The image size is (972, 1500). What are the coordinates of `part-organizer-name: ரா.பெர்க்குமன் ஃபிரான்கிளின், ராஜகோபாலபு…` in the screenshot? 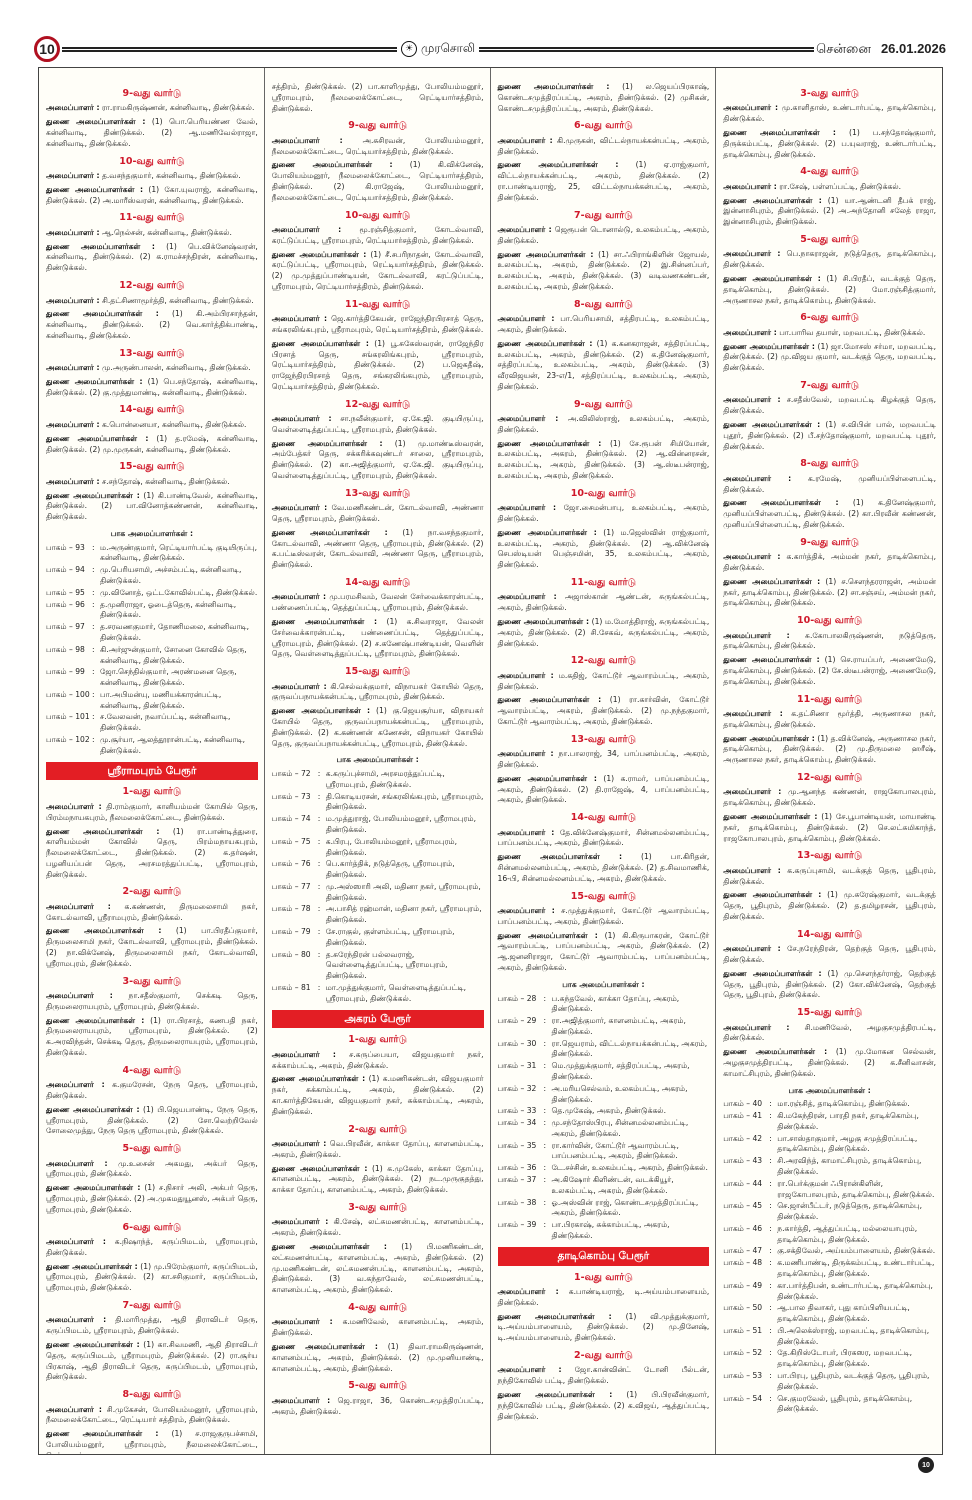 It's located at (856, 1188).